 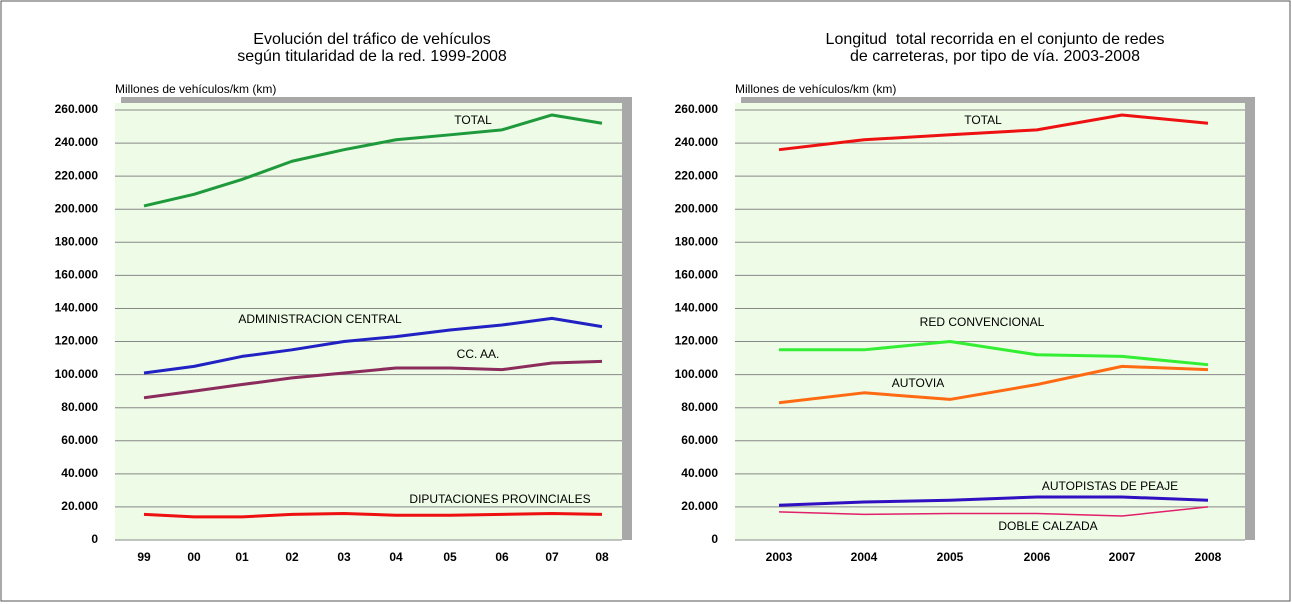 What do you see at coordinates (371, 39) in the screenshot?
I see `chart-title: Evolución del tráfico de vehículos` at bounding box center [371, 39].